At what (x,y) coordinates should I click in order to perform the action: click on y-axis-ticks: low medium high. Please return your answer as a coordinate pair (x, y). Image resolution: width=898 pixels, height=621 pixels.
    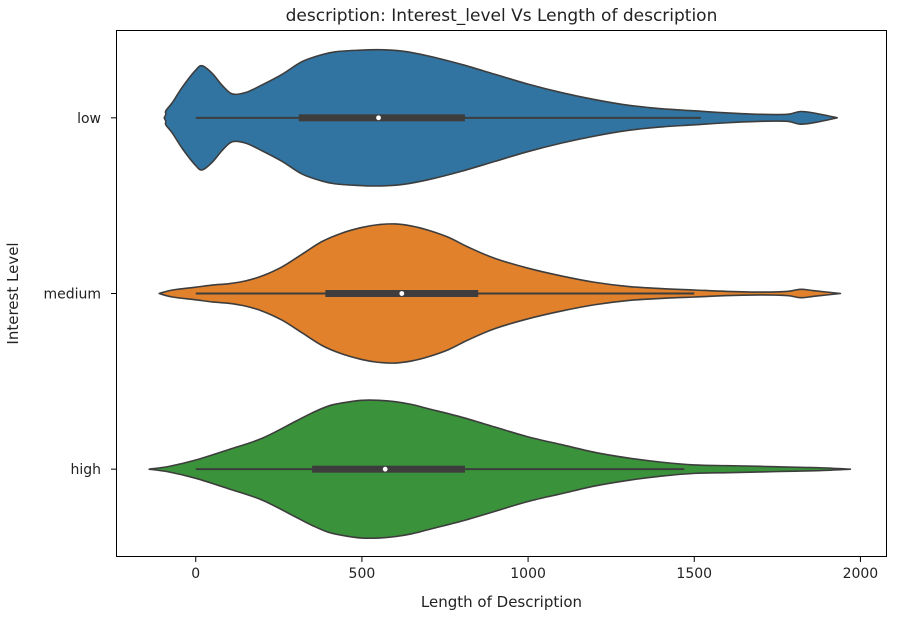
    Looking at the image, I should click on (79, 294).